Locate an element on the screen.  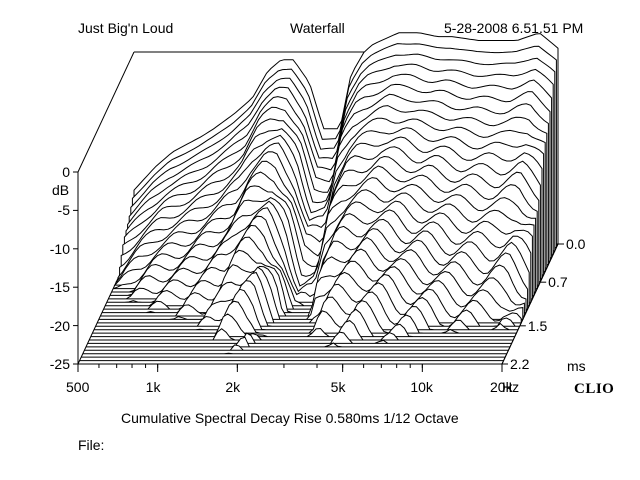
header-project-name: Just Big'n Loud is located at coordinates (126, 28).